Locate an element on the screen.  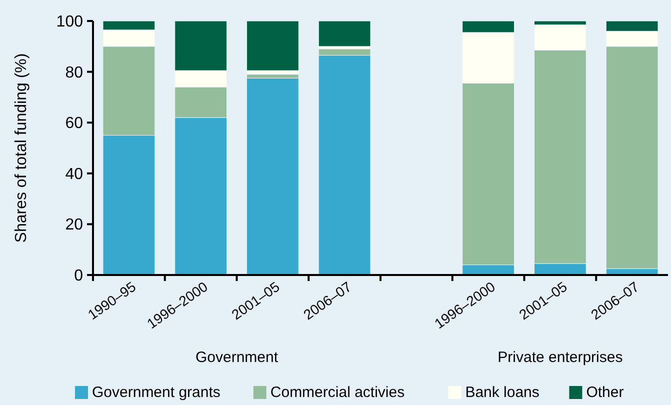
legend-label: Government grants is located at coordinates (156, 392).